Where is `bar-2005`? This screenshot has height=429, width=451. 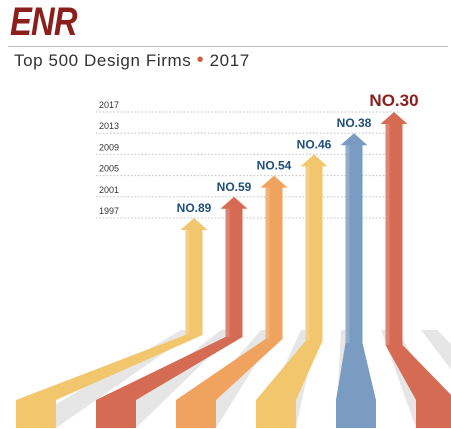 bar-2005 is located at coordinates (232, 301).